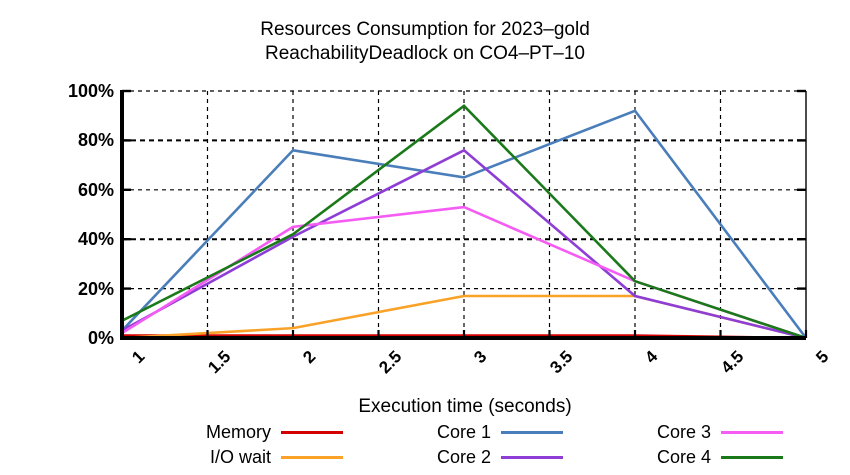 Image resolution: width=850 pixels, height=475 pixels. I want to click on legend-item-core-3: Core 3, so click(710, 432).